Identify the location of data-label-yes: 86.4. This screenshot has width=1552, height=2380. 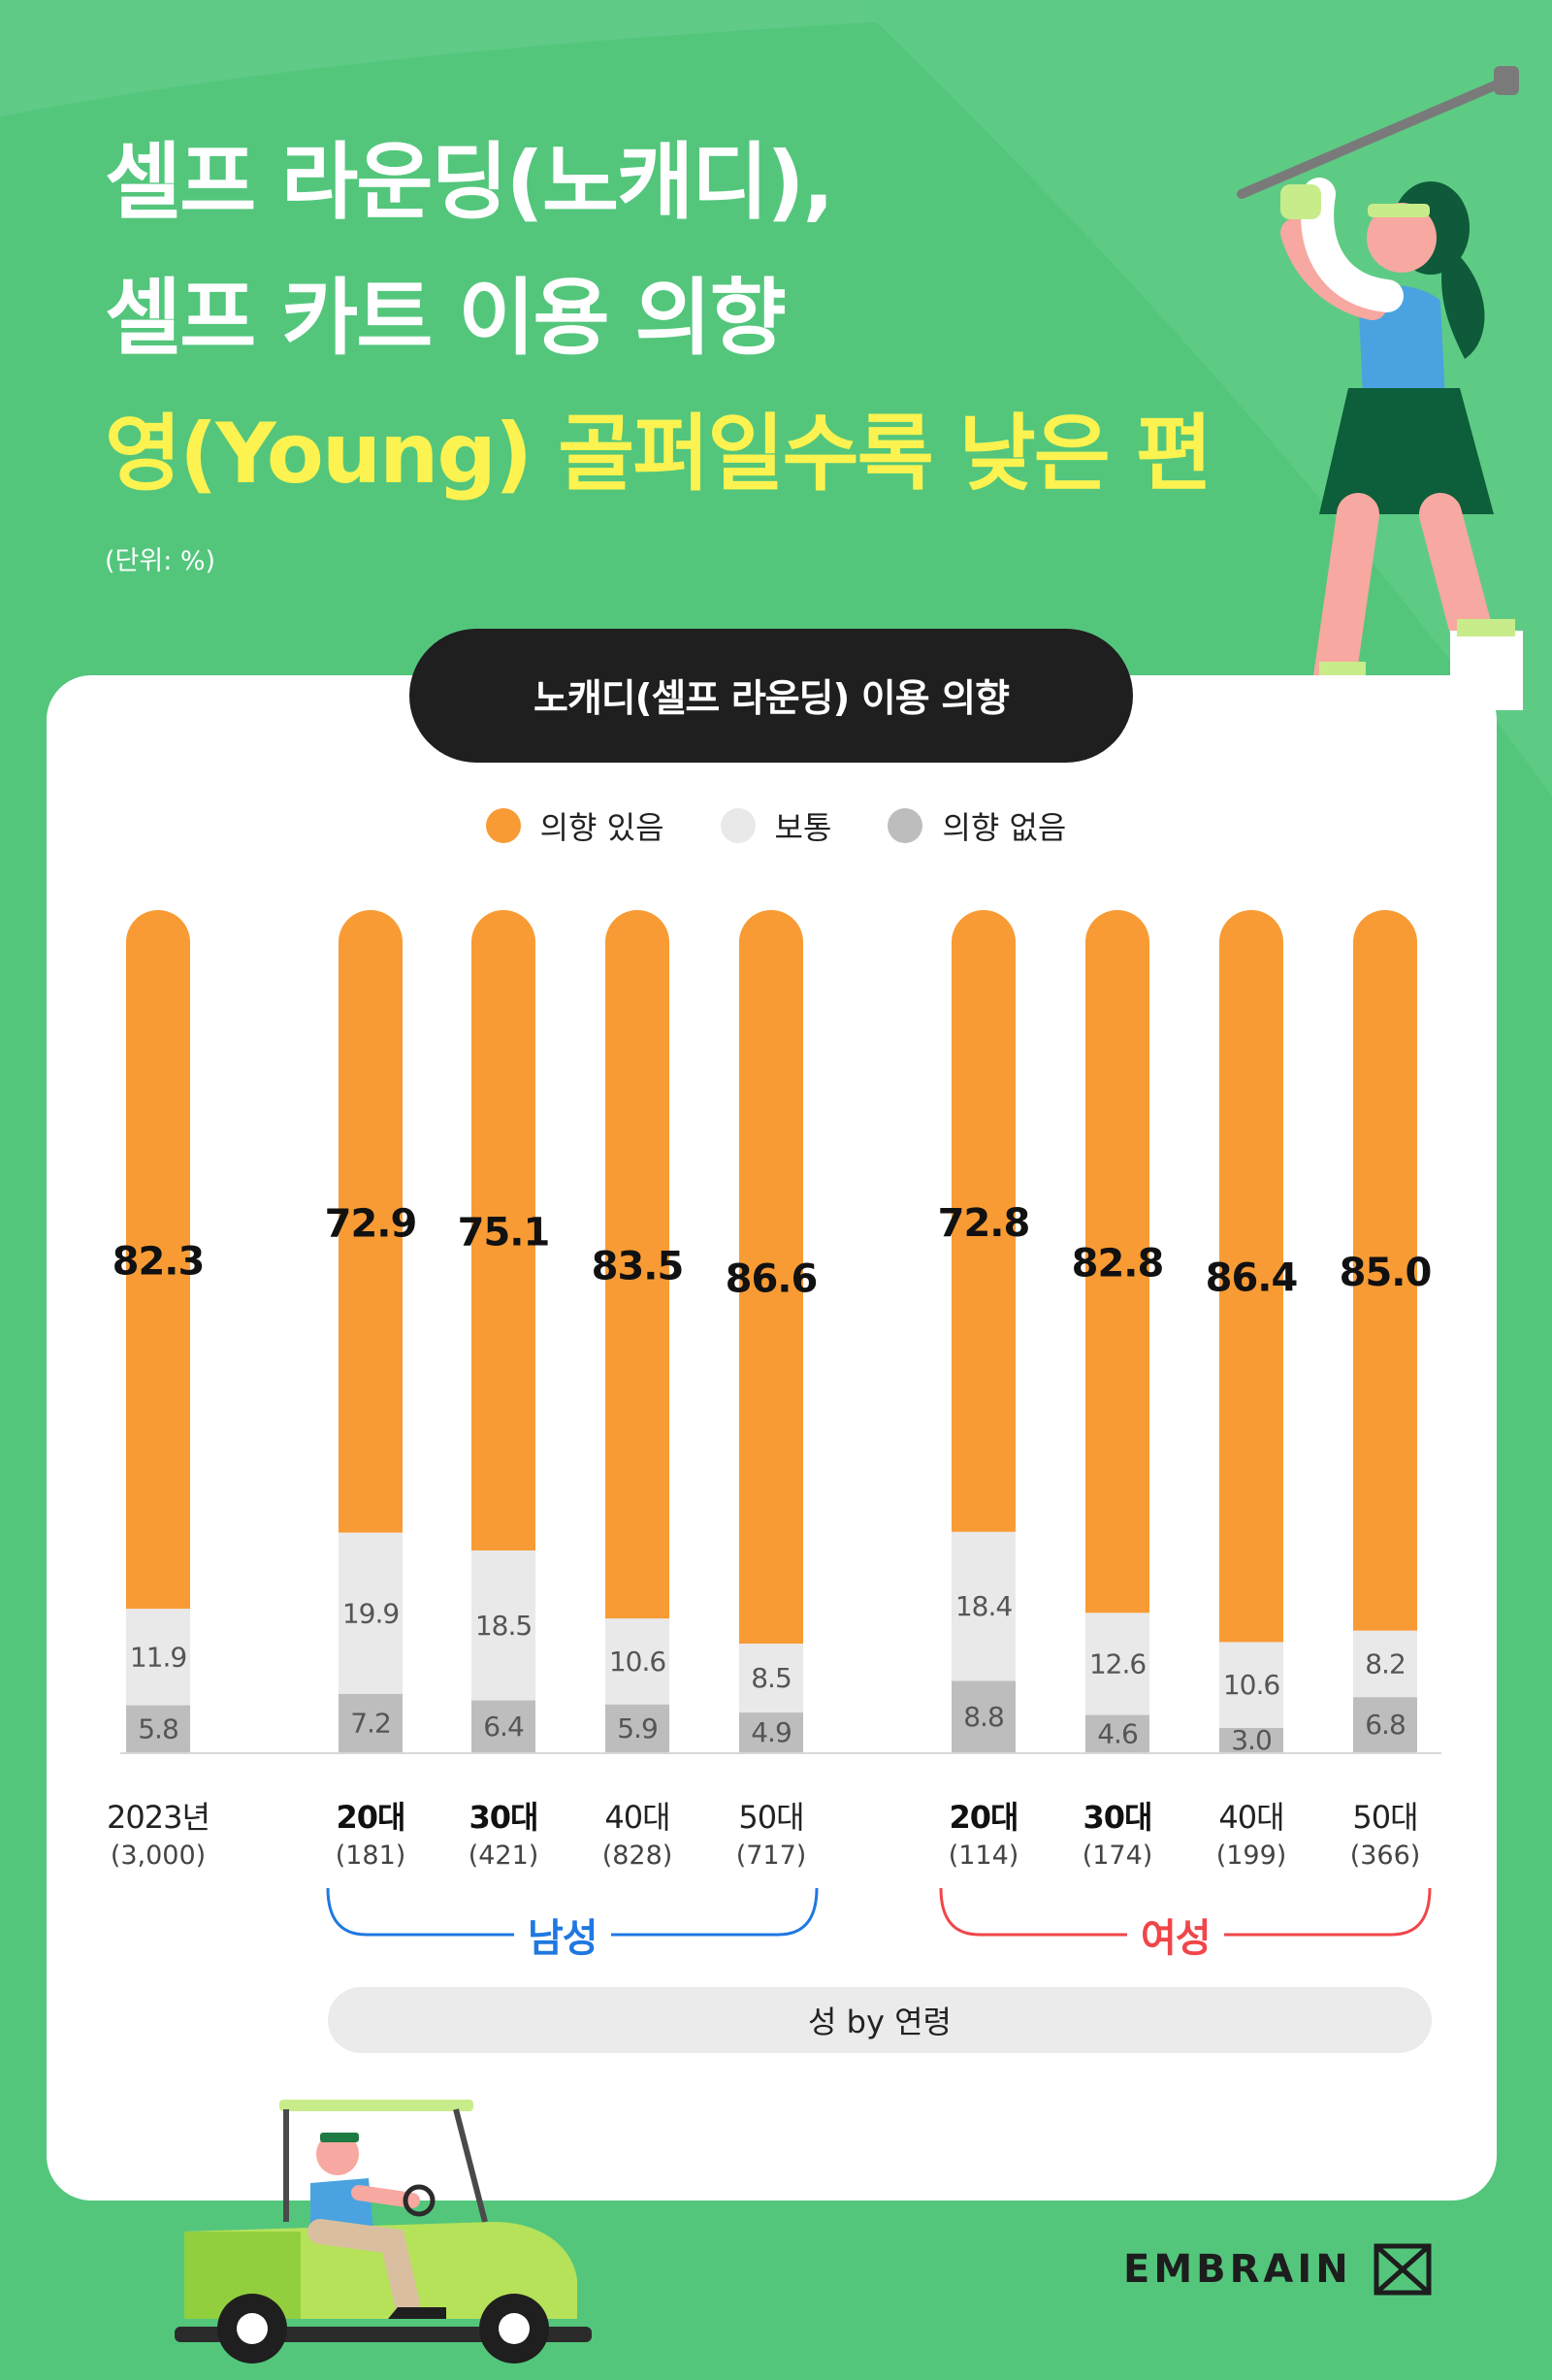
(1252, 1278).